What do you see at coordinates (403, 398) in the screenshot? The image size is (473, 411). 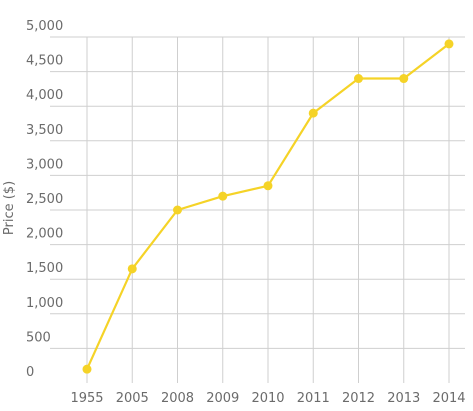 I see `x-tick-label: 2013` at bounding box center [403, 398].